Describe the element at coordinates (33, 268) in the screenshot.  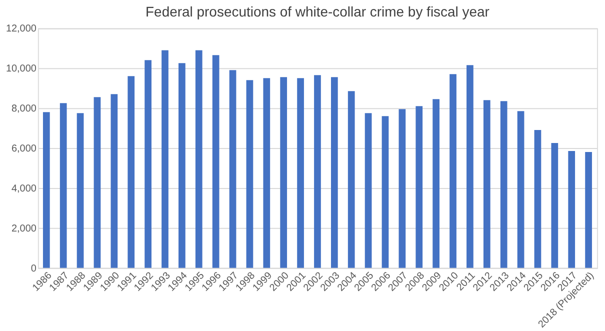
I see `y-tick-label: 0` at that location.